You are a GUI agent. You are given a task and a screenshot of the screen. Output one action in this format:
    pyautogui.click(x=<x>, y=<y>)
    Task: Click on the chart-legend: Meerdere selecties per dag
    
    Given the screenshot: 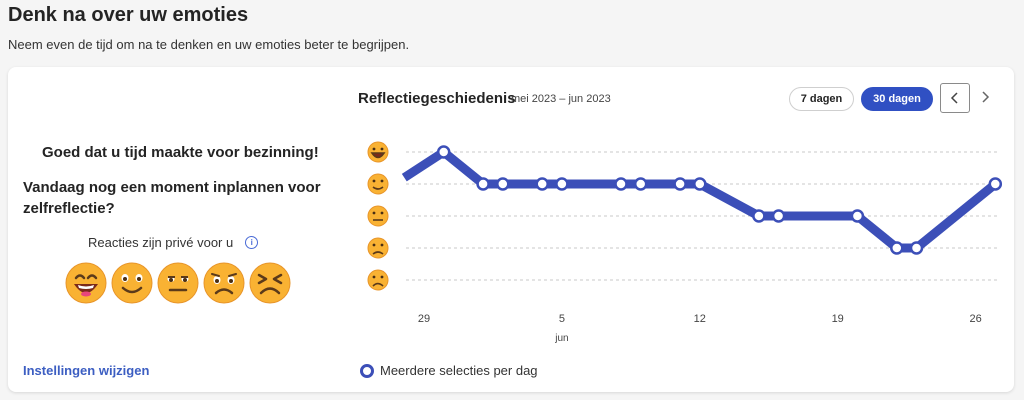 What is the action you would take?
    pyautogui.click(x=449, y=370)
    